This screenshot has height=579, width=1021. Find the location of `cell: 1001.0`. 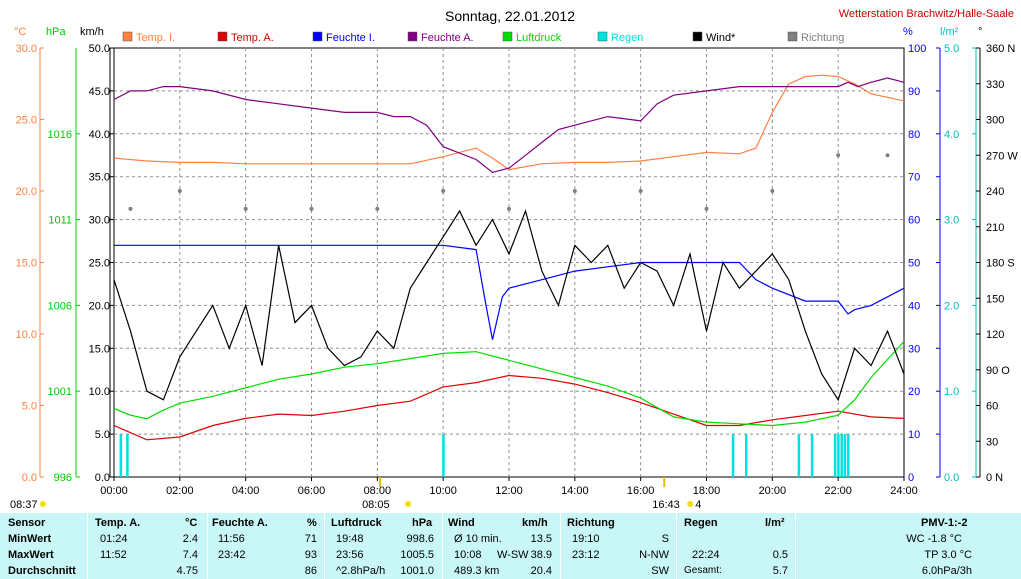

cell: 1001.0 is located at coordinates (417, 571).